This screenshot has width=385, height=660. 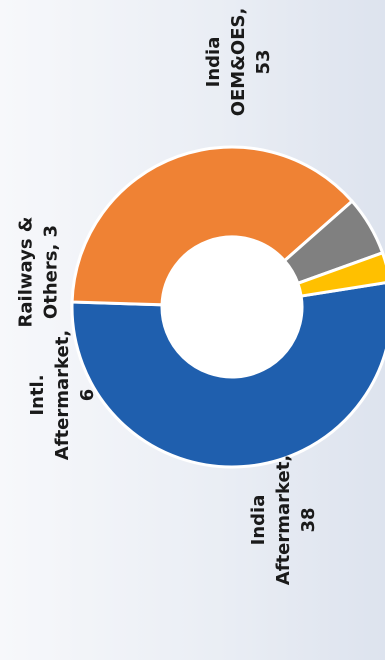 I want to click on data-label-india-oem-oes: India OEM&OES, 53, so click(x=238, y=62).